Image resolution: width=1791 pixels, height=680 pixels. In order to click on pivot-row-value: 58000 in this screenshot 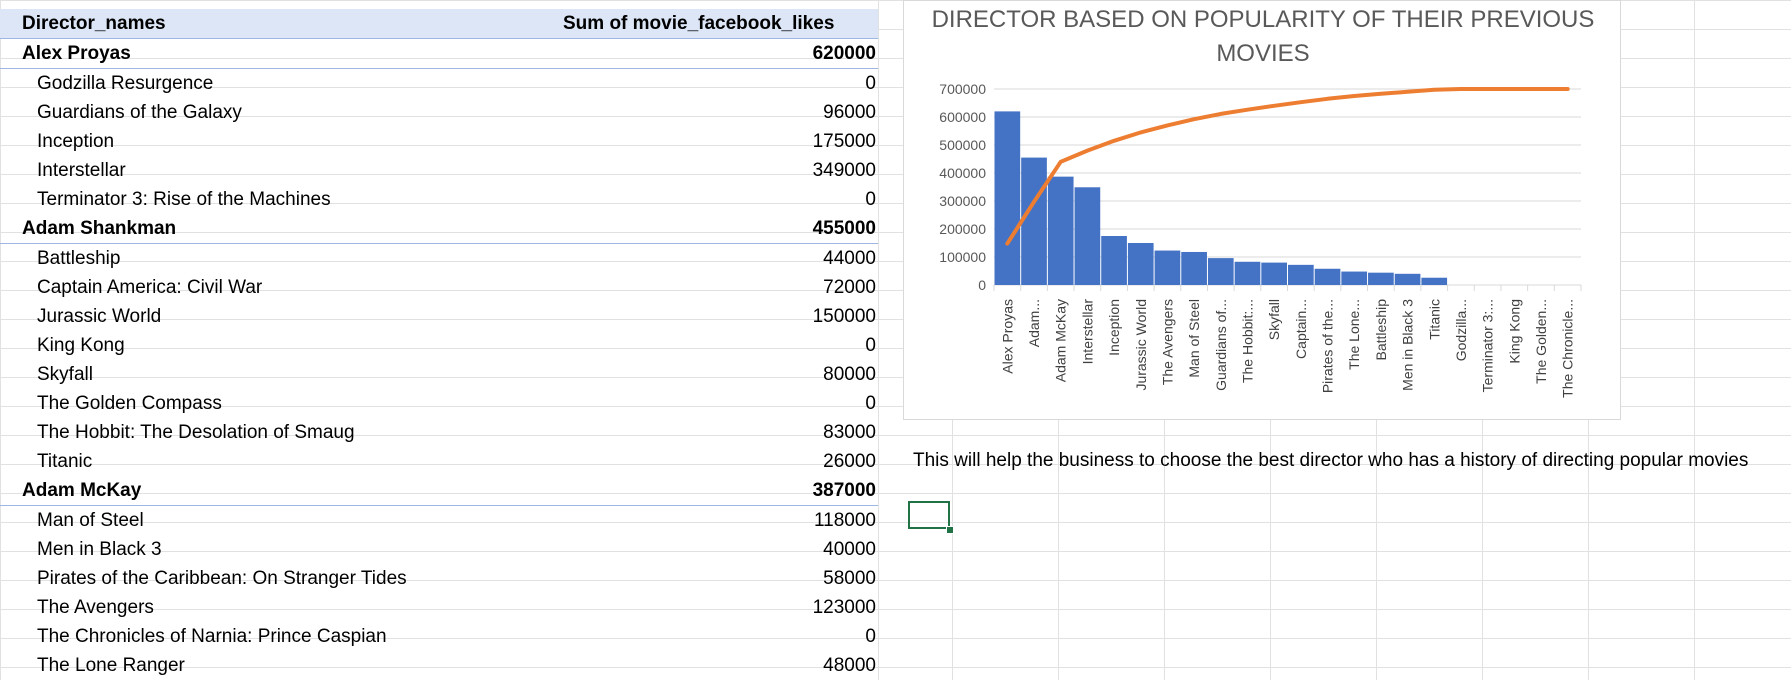, I will do `click(849, 578)`.